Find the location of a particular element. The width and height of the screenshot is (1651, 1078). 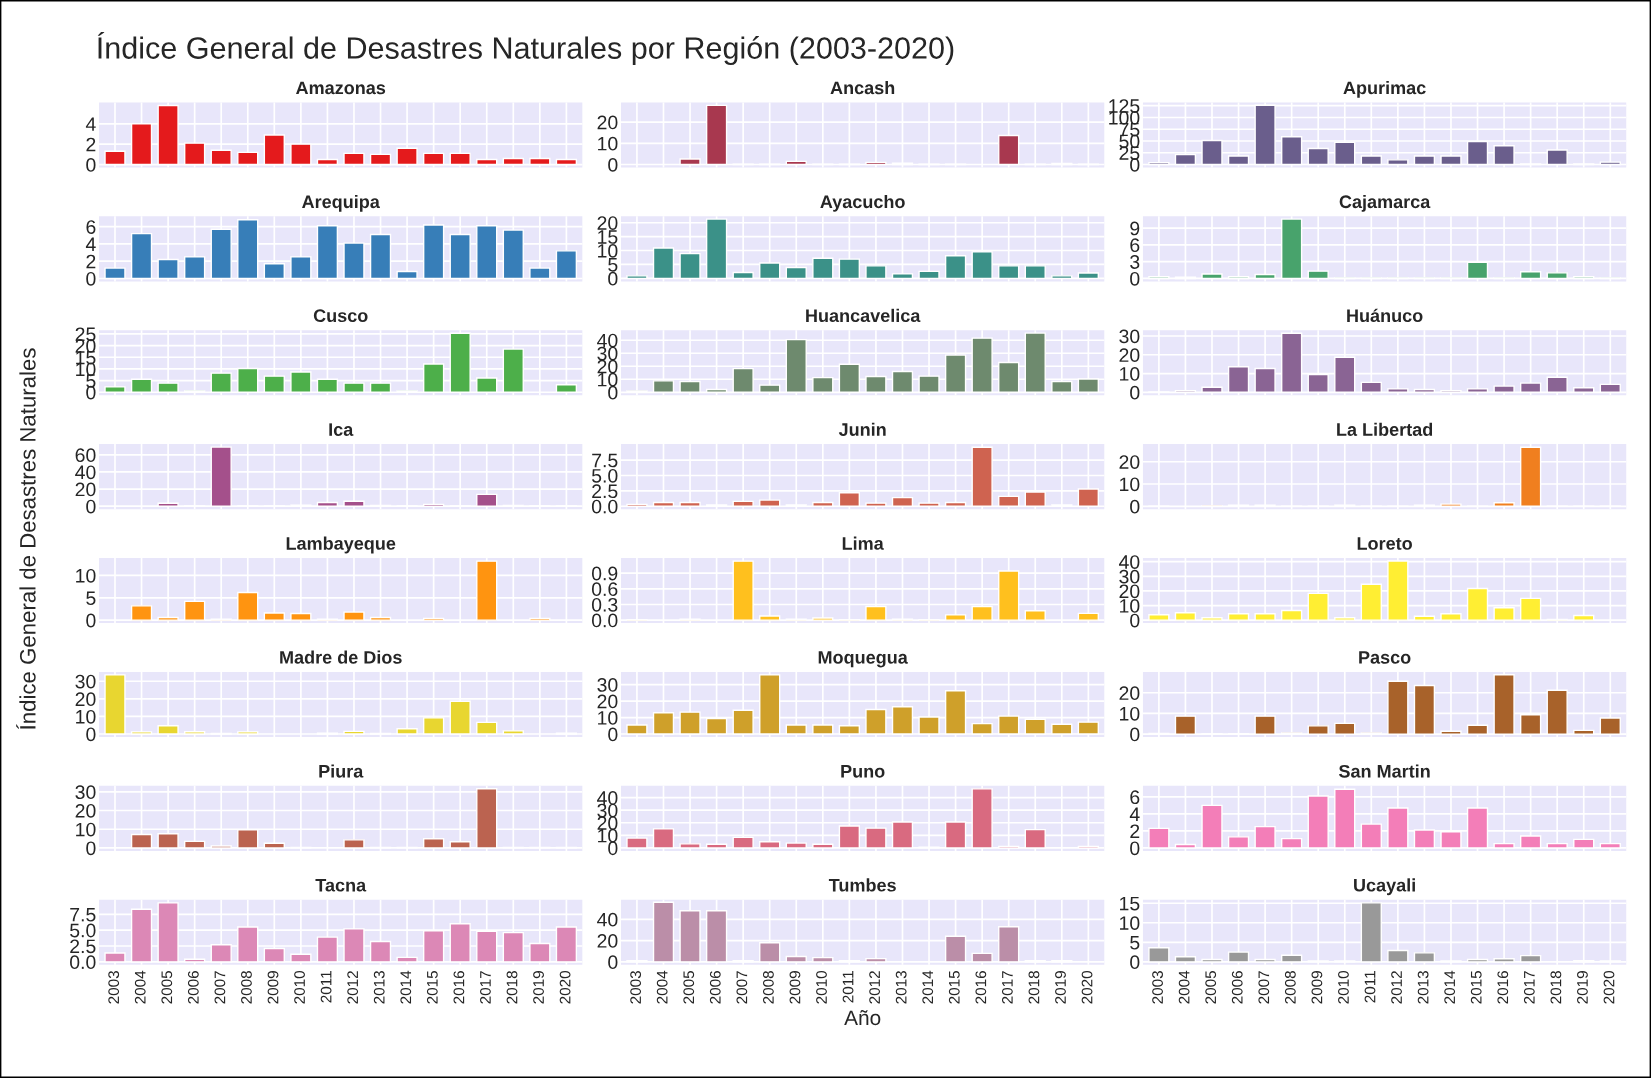

chart-title: Ucayali is located at coordinates (1384, 887).